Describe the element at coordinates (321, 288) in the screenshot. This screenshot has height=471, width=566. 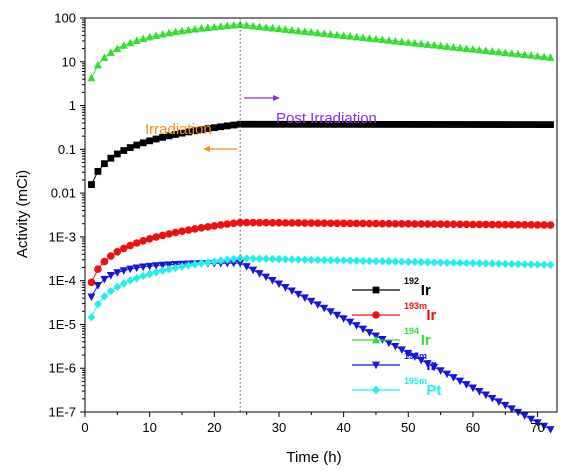
I see `series-195m-Pt` at that location.